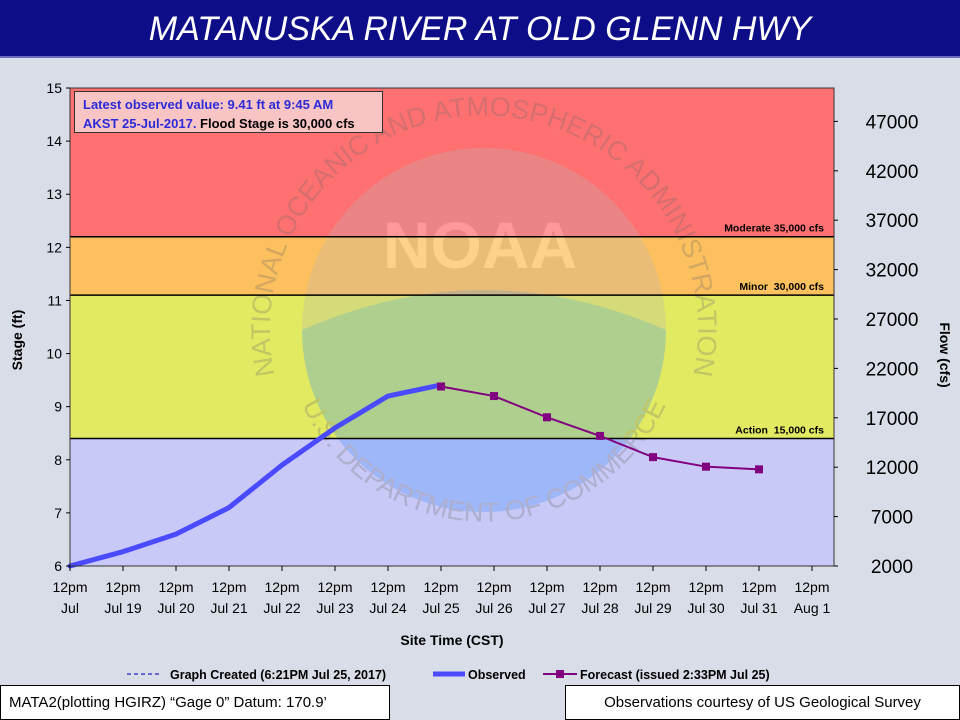  Describe the element at coordinates (58, 513) in the screenshot. I see `y-tick-label: 7` at that location.